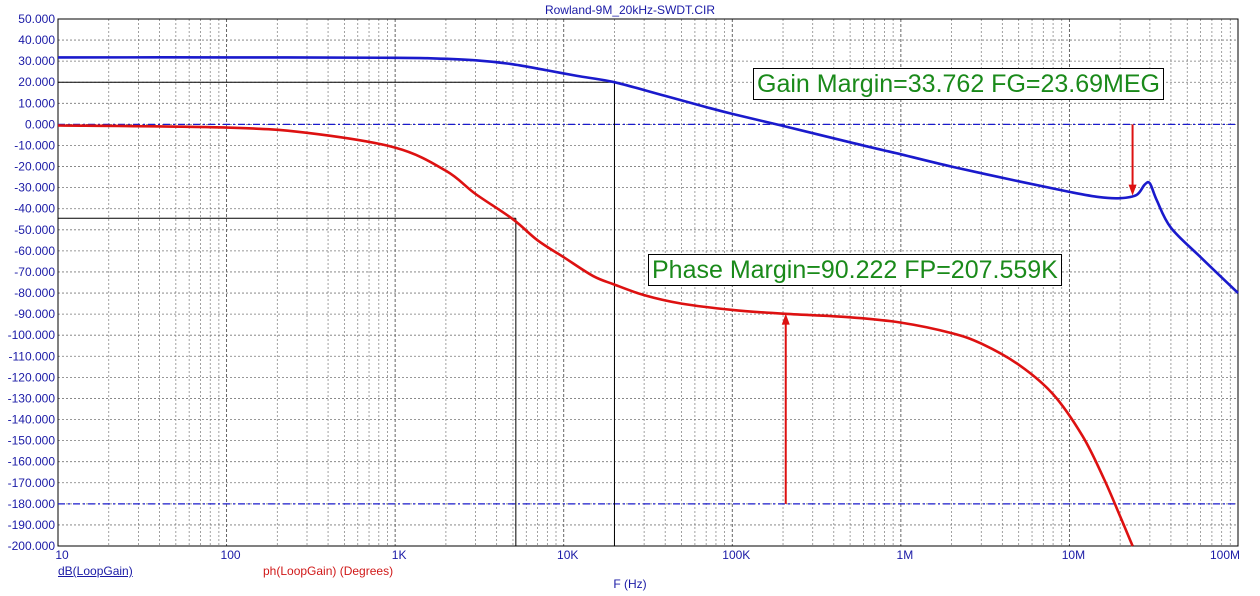  Describe the element at coordinates (1073, 555) in the screenshot. I see `x-tick-label: 10M` at that location.